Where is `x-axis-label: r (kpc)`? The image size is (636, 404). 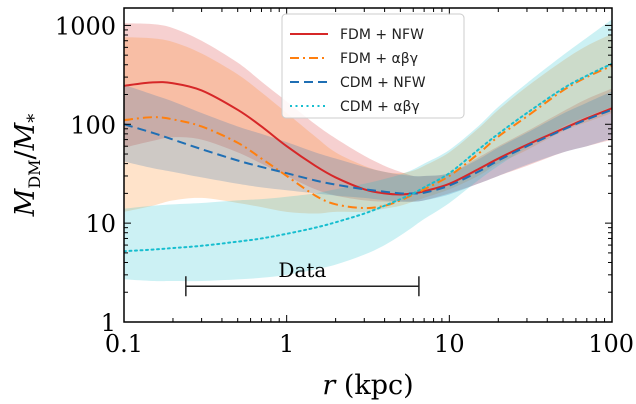 x-axis-label: r (kpc) is located at coordinates (367, 385).